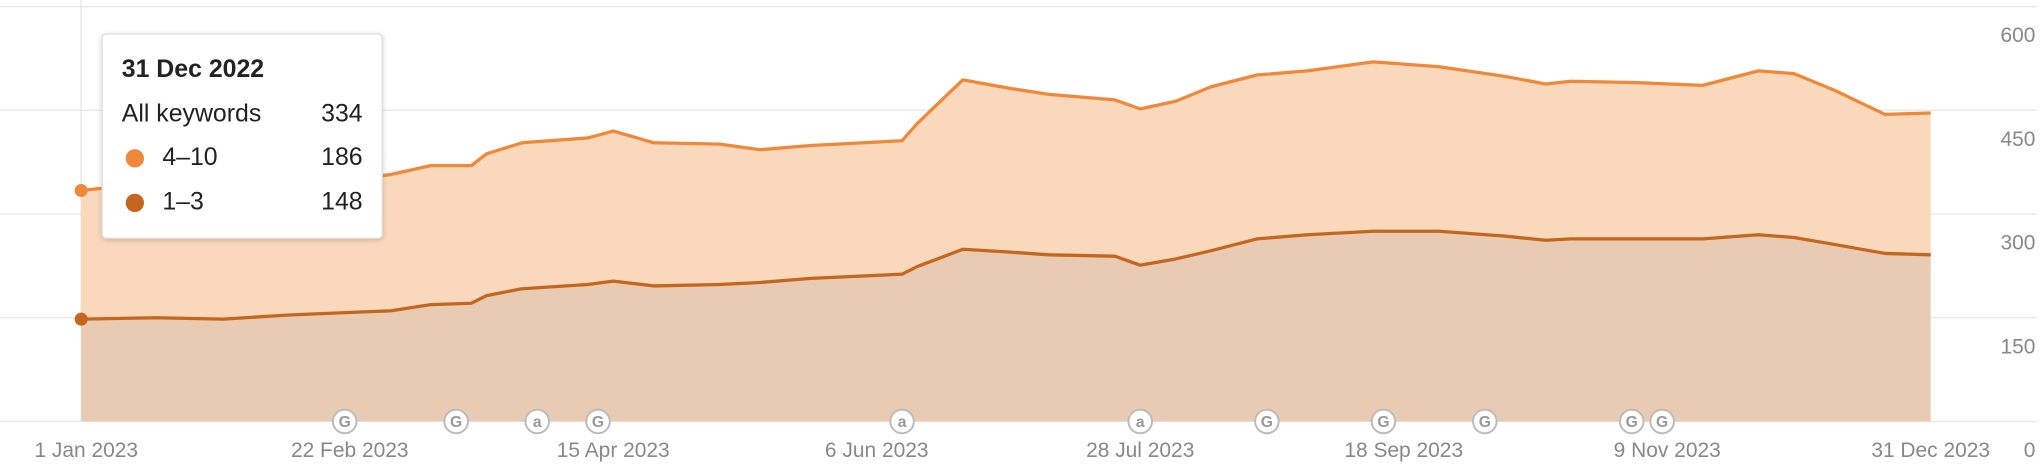 The width and height of the screenshot is (2042, 472). Describe the element at coordinates (1140, 450) in the screenshot. I see `x-tick-label: 28 Jul 2023` at that location.